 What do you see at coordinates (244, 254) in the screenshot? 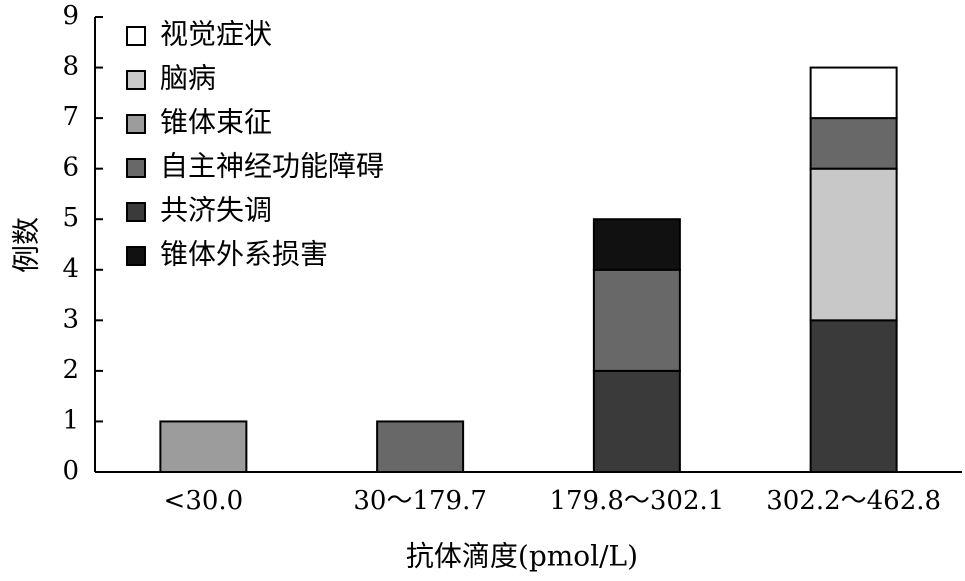
I see `legend-label: 锥体外系损害` at bounding box center [244, 254].